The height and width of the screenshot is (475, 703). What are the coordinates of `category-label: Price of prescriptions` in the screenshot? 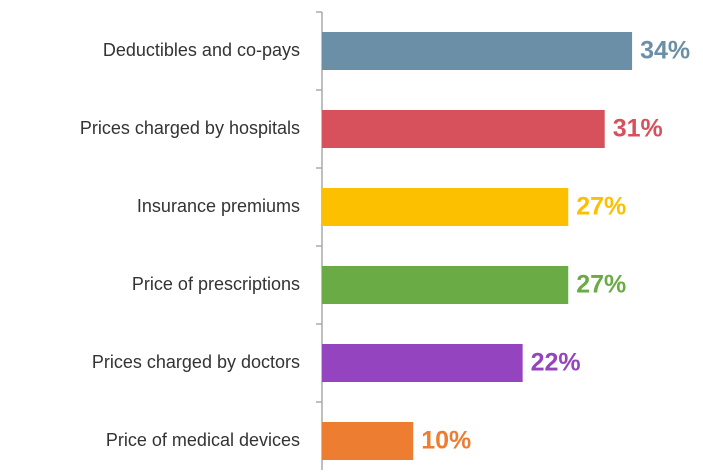 It's located at (216, 284).